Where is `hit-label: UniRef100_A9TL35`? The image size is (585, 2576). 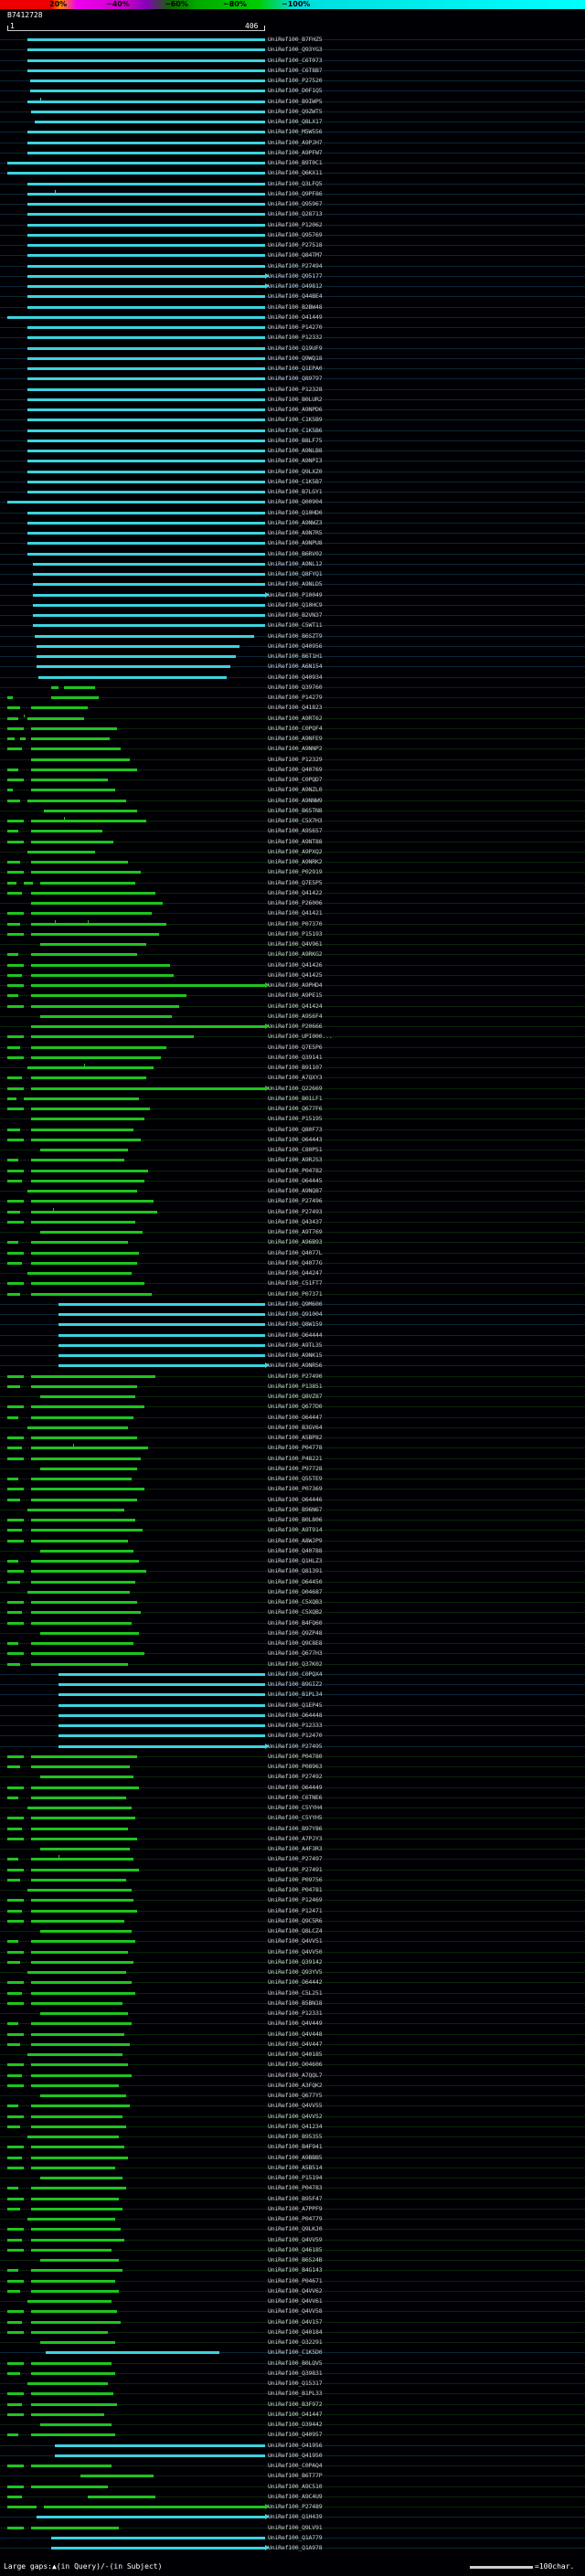 hit-label: UniRef100_A9TL35 is located at coordinates (296, 1345).